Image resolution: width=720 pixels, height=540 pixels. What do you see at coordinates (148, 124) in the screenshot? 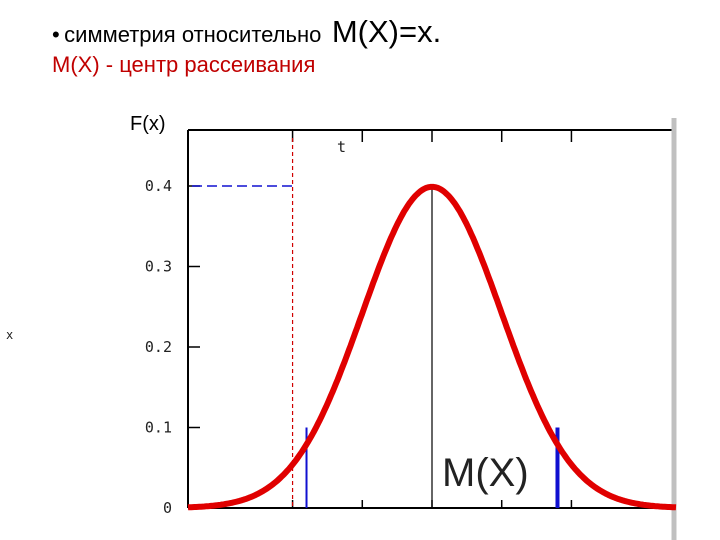
I see `y-axis-label: F(x)` at bounding box center [148, 124].